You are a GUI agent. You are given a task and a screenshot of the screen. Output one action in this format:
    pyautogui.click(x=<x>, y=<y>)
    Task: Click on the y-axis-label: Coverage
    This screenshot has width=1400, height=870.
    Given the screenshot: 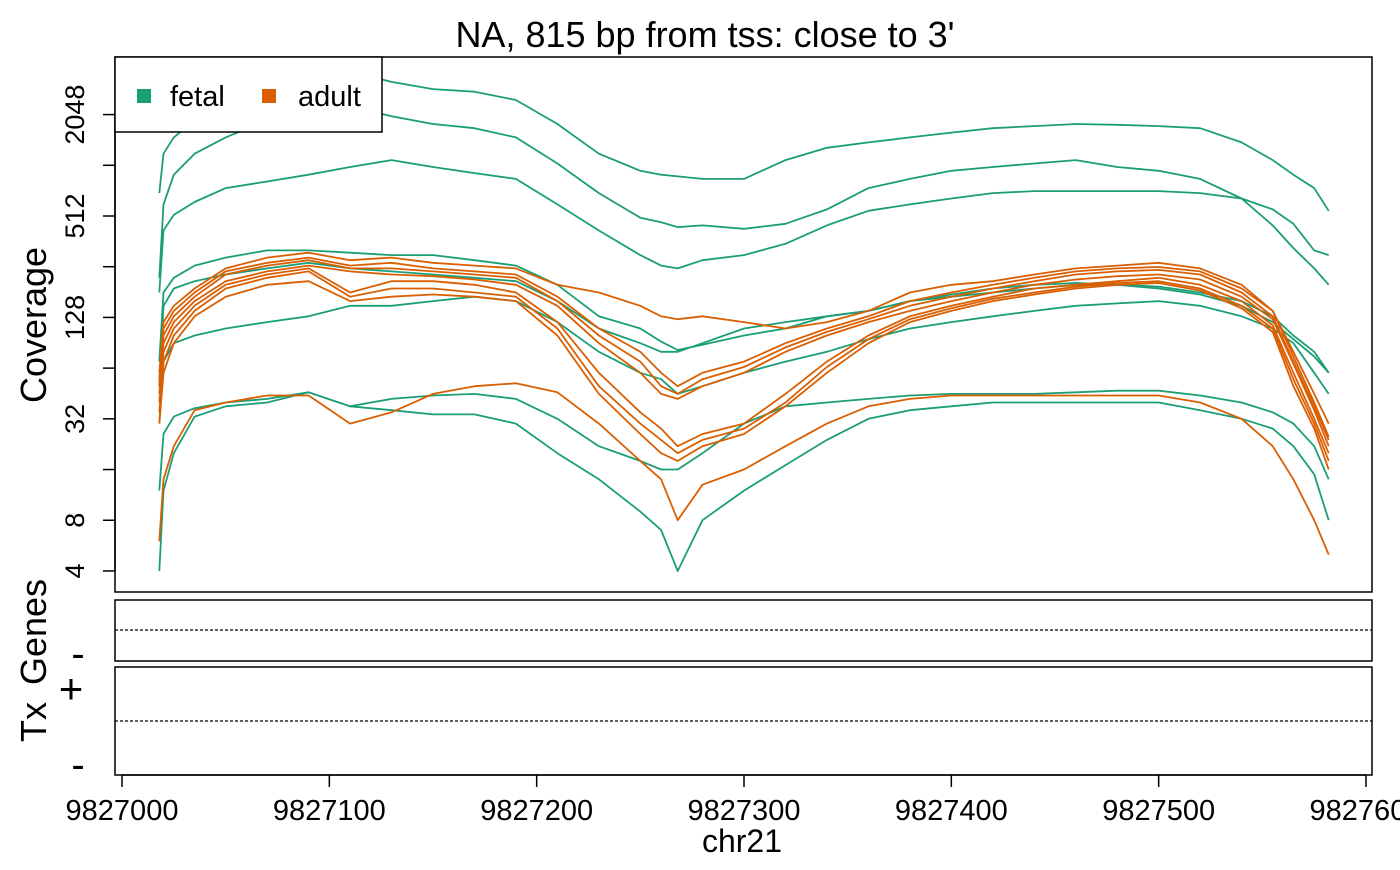 What is the action you would take?
    pyautogui.click(x=33, y=325)
    